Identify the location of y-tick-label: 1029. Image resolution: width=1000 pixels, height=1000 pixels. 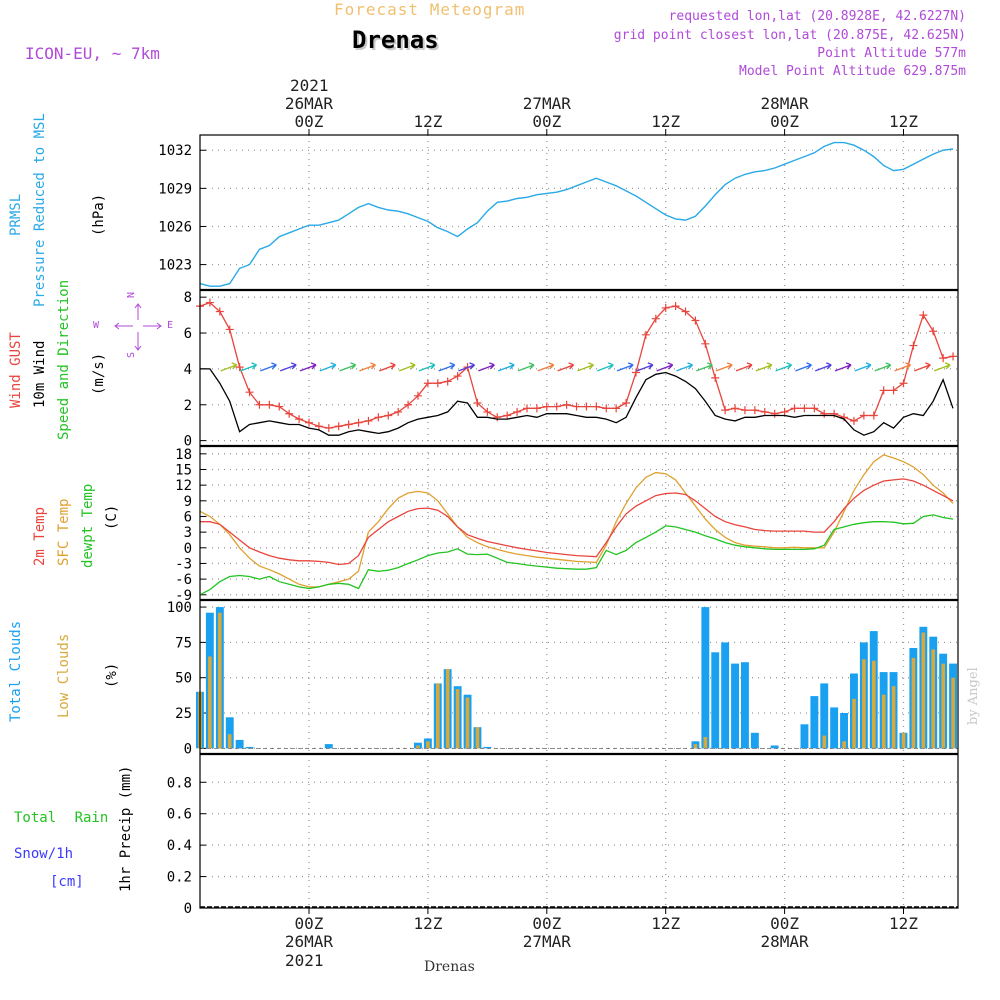
(175, 189).